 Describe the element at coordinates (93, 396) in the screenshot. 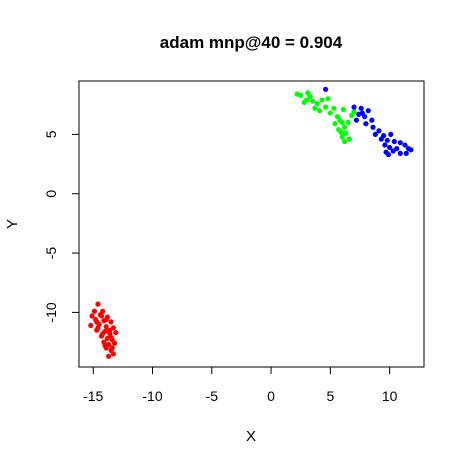

I see `x-tick-label: -15` at that location.